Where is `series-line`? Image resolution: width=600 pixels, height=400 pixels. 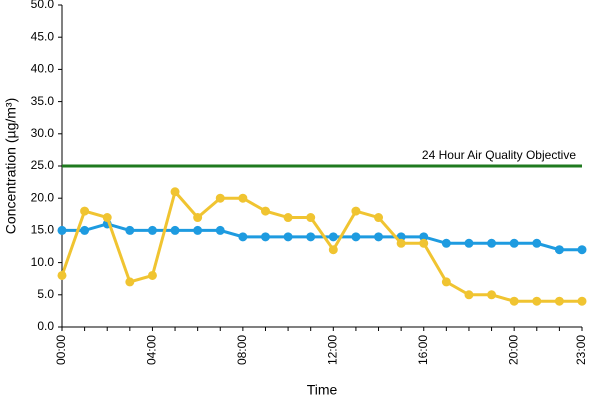 series-line is located at coordinates (322, 237).